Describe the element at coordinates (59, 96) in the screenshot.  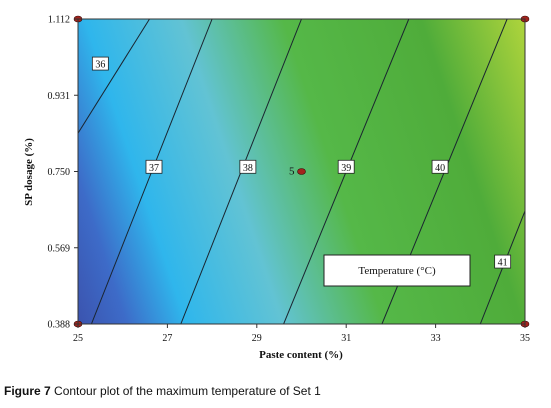
I see `y-tick-label: 0.931` at that location.